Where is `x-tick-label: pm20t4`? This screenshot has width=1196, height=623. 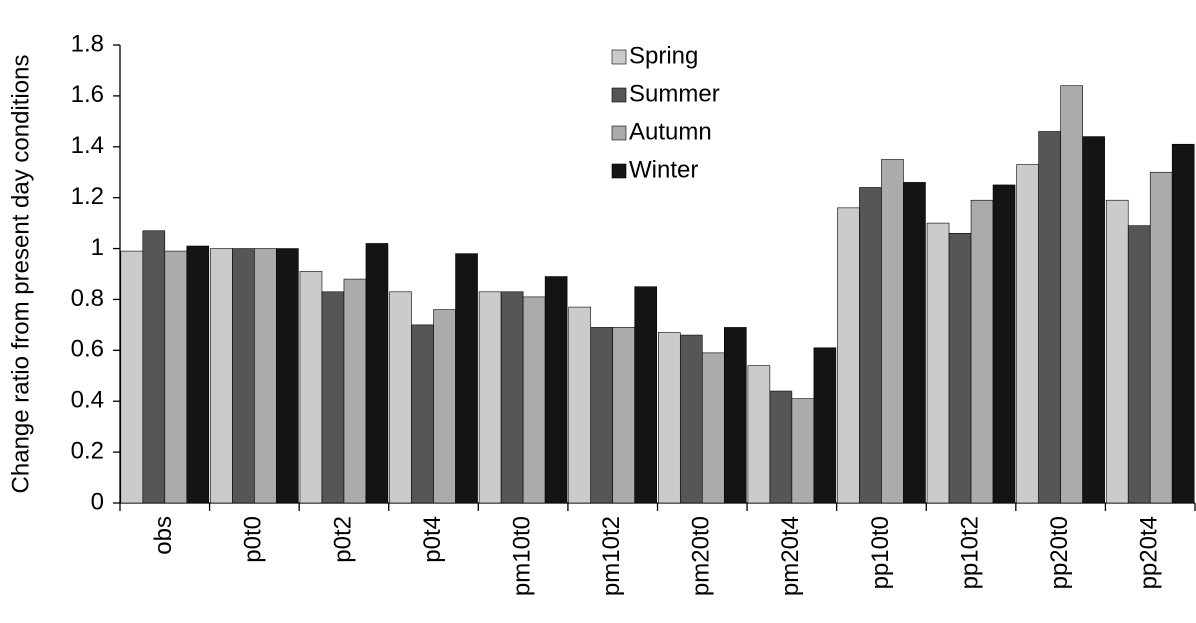 x-tick-label: pm20t4 is located at coordinates (790, 556).